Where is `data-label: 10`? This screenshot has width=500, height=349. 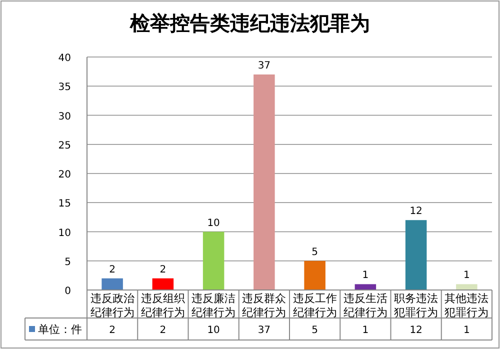
data-label: 10 is located at coordinates (213, 330).